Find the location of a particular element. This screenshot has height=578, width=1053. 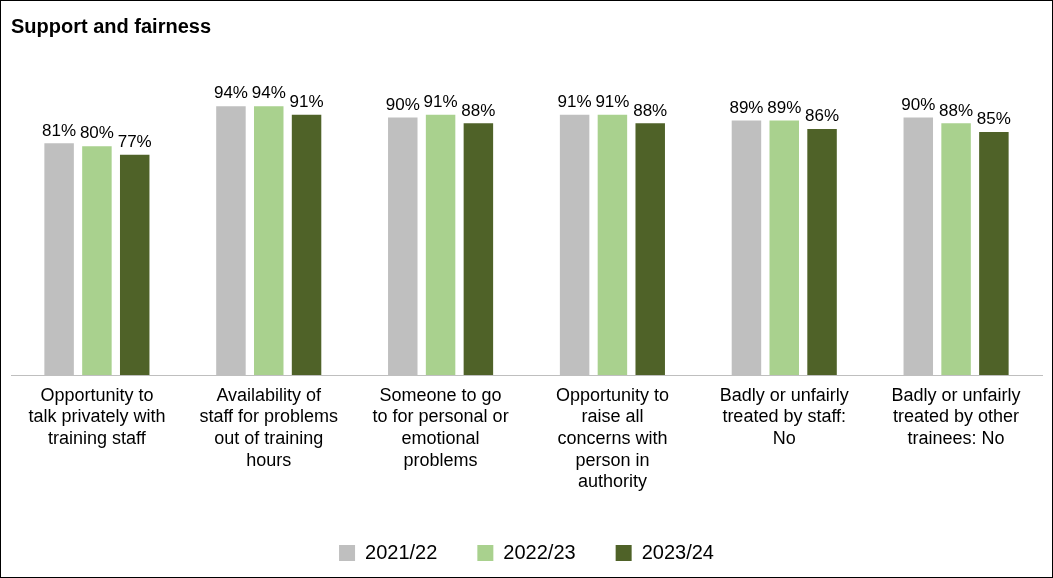

data-label: 86% is located at coordinates (822, 116).